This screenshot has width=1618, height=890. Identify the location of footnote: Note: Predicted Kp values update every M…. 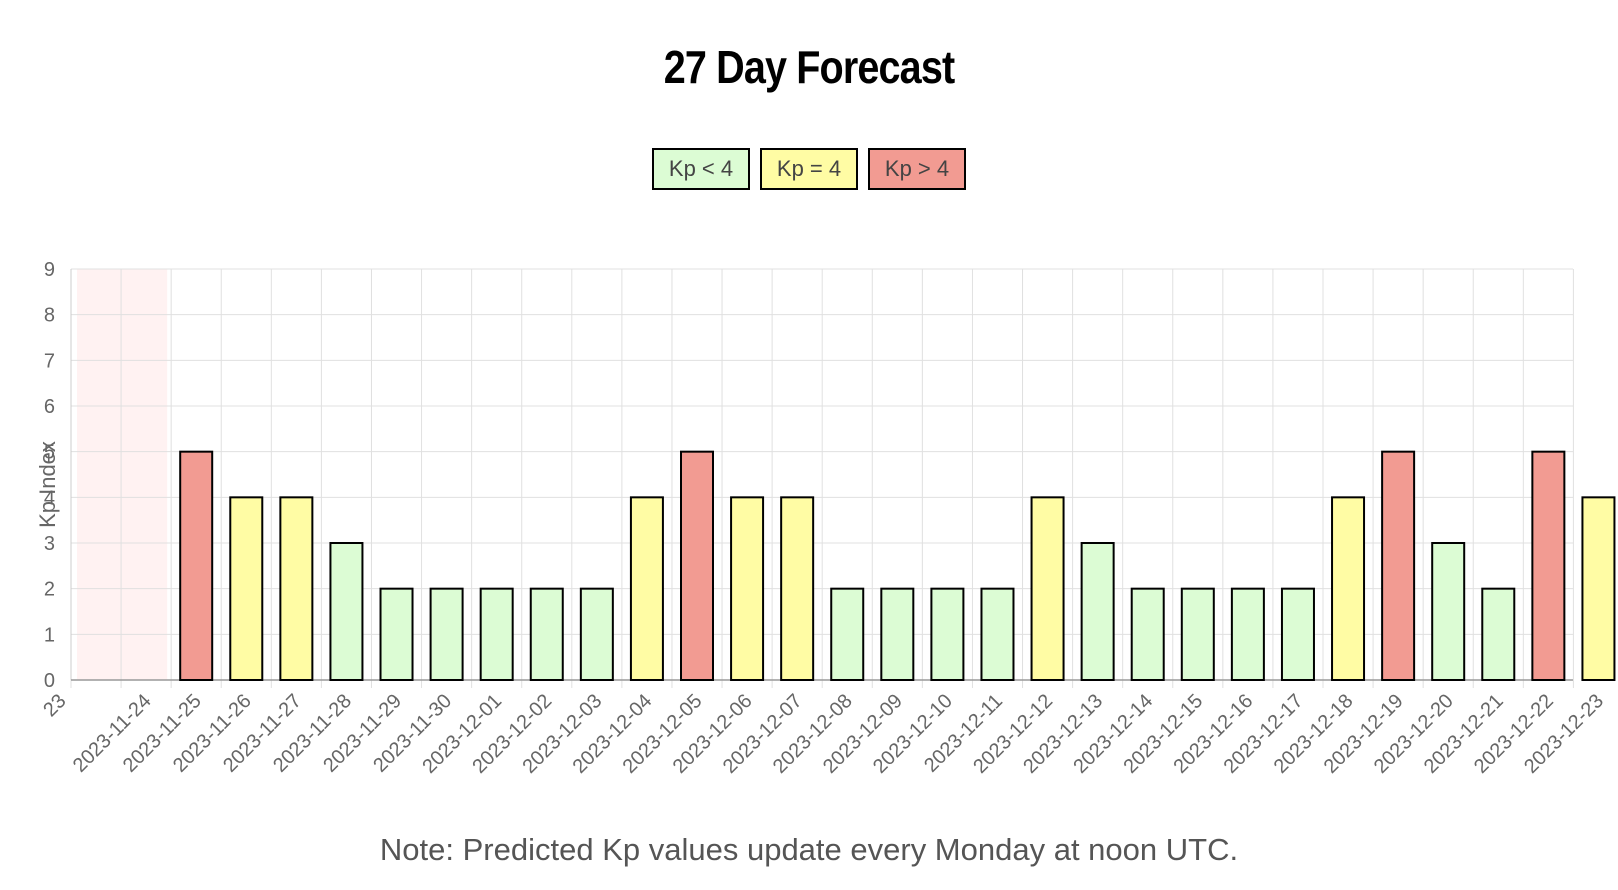
(809, 849).